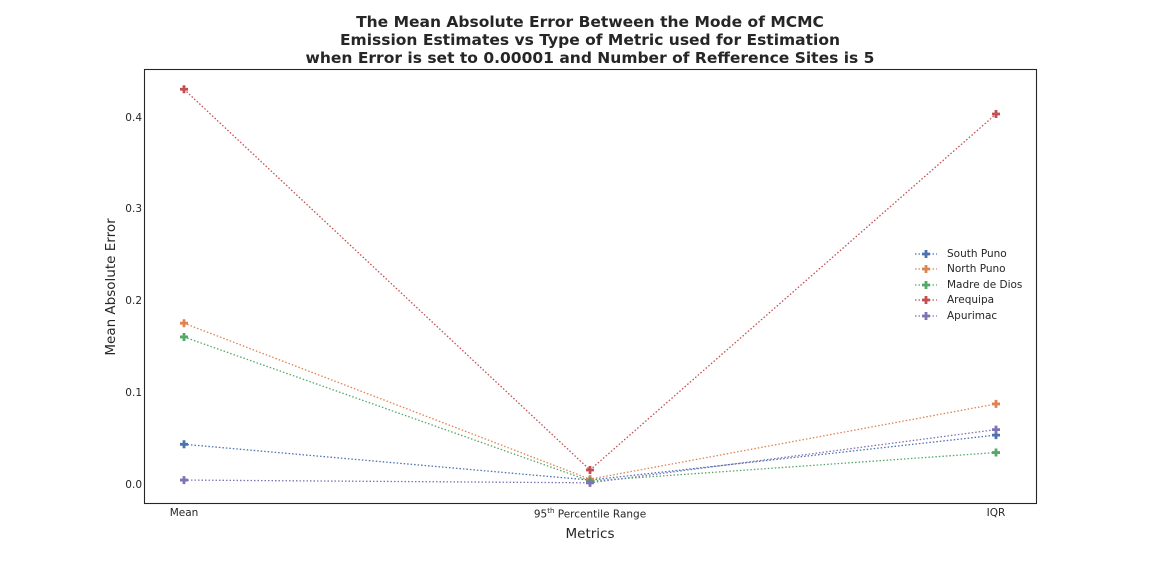  I want to click on x-tick-percentile-range-text: Percentile Range, so click(600, 514).